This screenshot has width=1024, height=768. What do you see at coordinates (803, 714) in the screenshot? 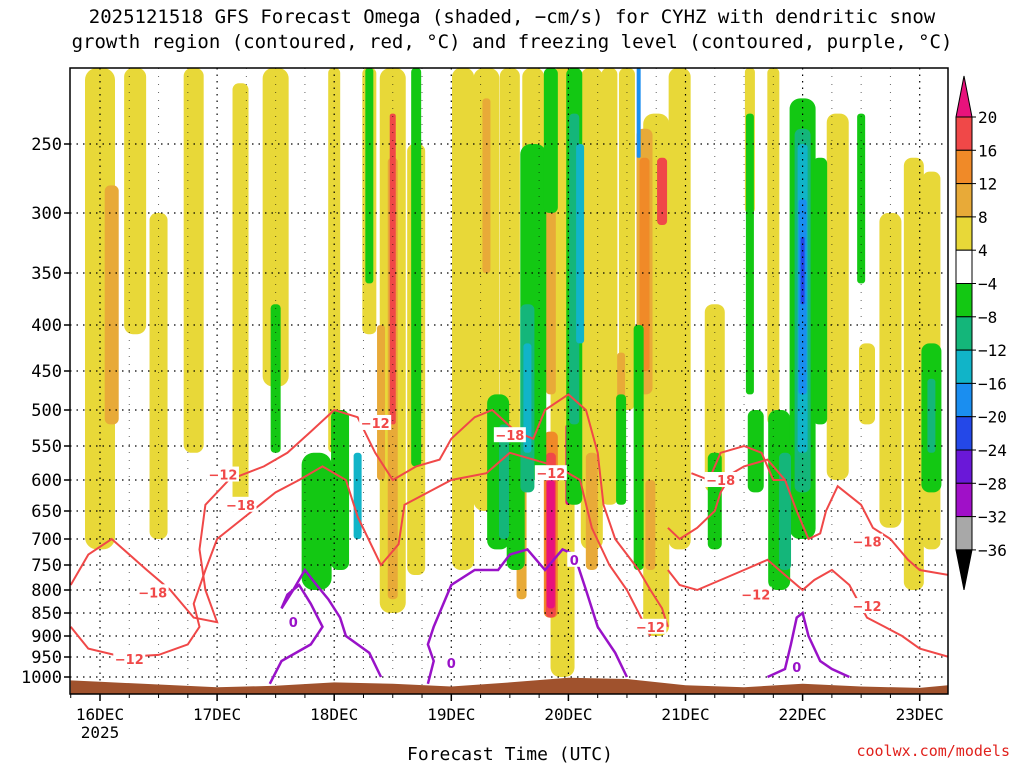
I see `x-tick-label: 22DEC` at bounding box center [803, 714].